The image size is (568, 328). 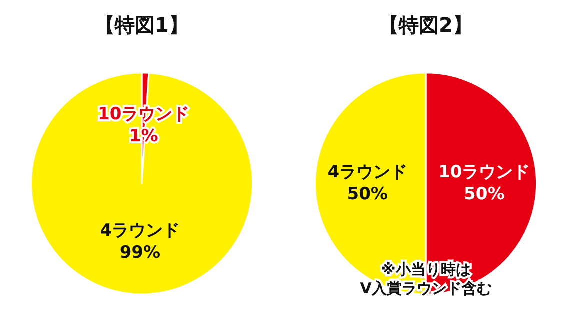 I want to click on data-label: 99%, so click(x=140, y=253).